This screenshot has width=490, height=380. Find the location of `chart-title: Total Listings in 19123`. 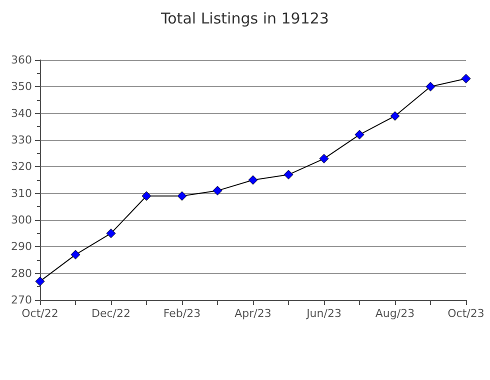

chart-title: Total Listings in 19123 is located at coordinates (244, 19).